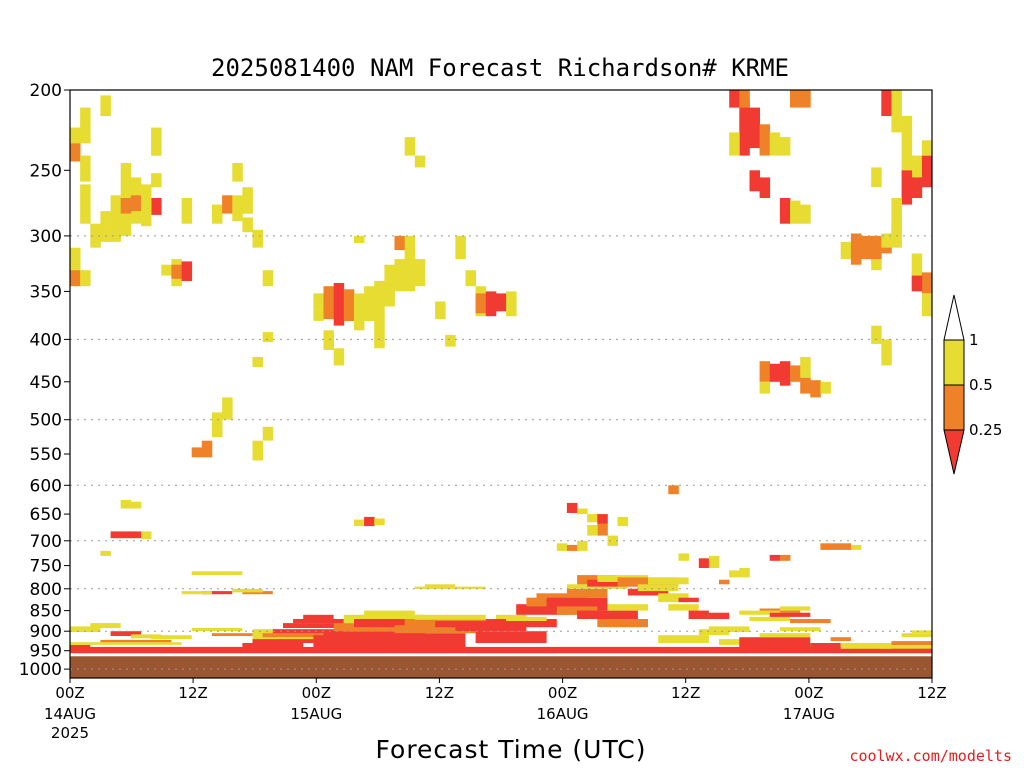 The image size is (1024, 768). I want to click on y-tick-label: 600, so click(46, 486).